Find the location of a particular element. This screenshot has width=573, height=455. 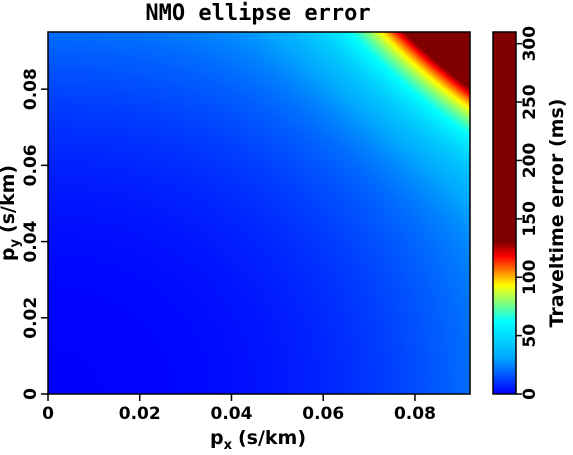

x-axis-ticks: 0 0.02 0.04 0.06 0.08 is located at coordinates (239, 409).